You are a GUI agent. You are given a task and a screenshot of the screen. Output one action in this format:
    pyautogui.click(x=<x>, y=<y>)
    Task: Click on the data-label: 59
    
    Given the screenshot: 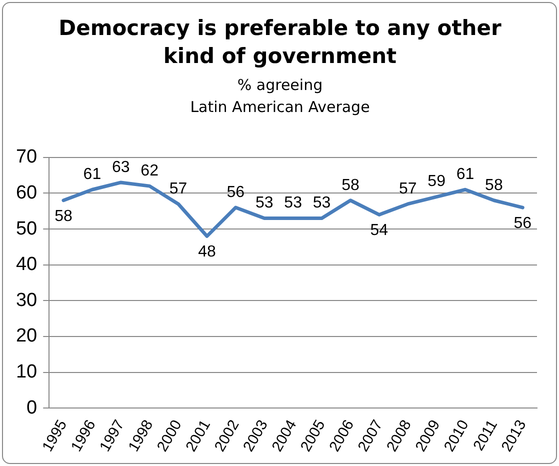 What is the action you would take?
    pyautogui.click(x=437, y=181)
    